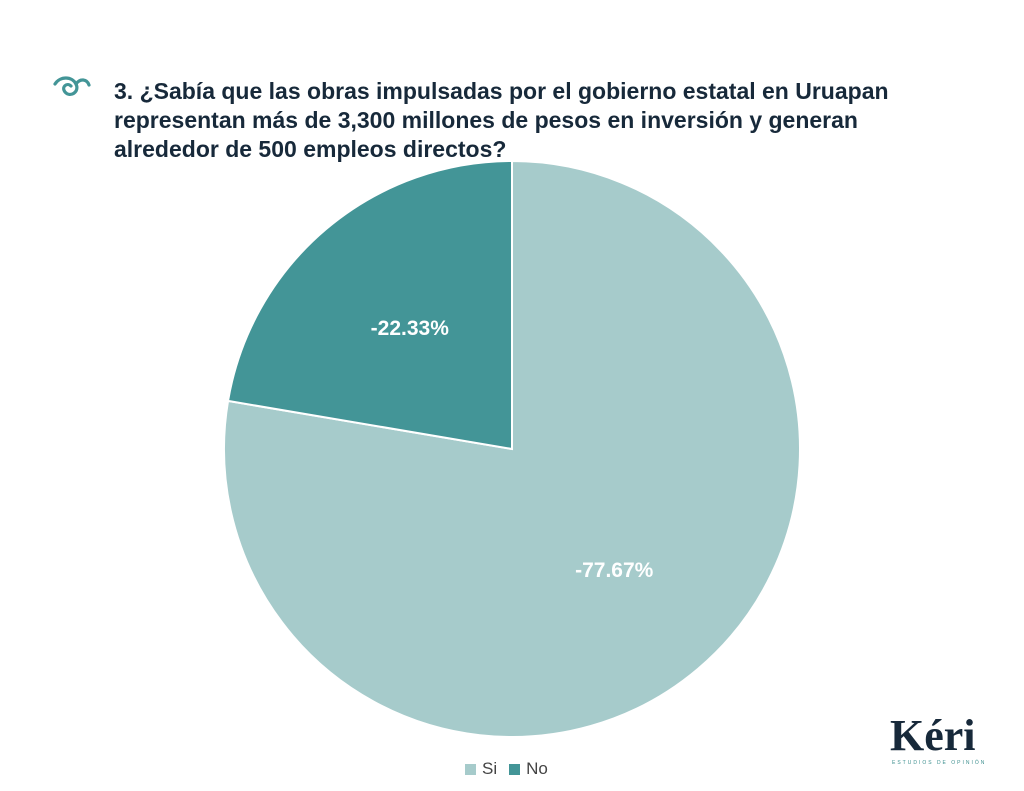  What do you see at coordinates (470, 769) in the screenshot?
I see `legend-swatch-si` at bounding box center [470, 769].